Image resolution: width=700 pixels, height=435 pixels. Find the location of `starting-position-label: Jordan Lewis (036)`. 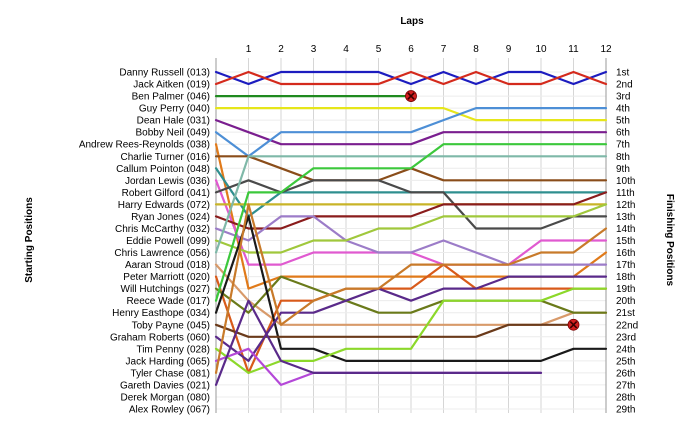

starting-position-label: Jordan Lewis (036) is located at coordinates (167, 181).